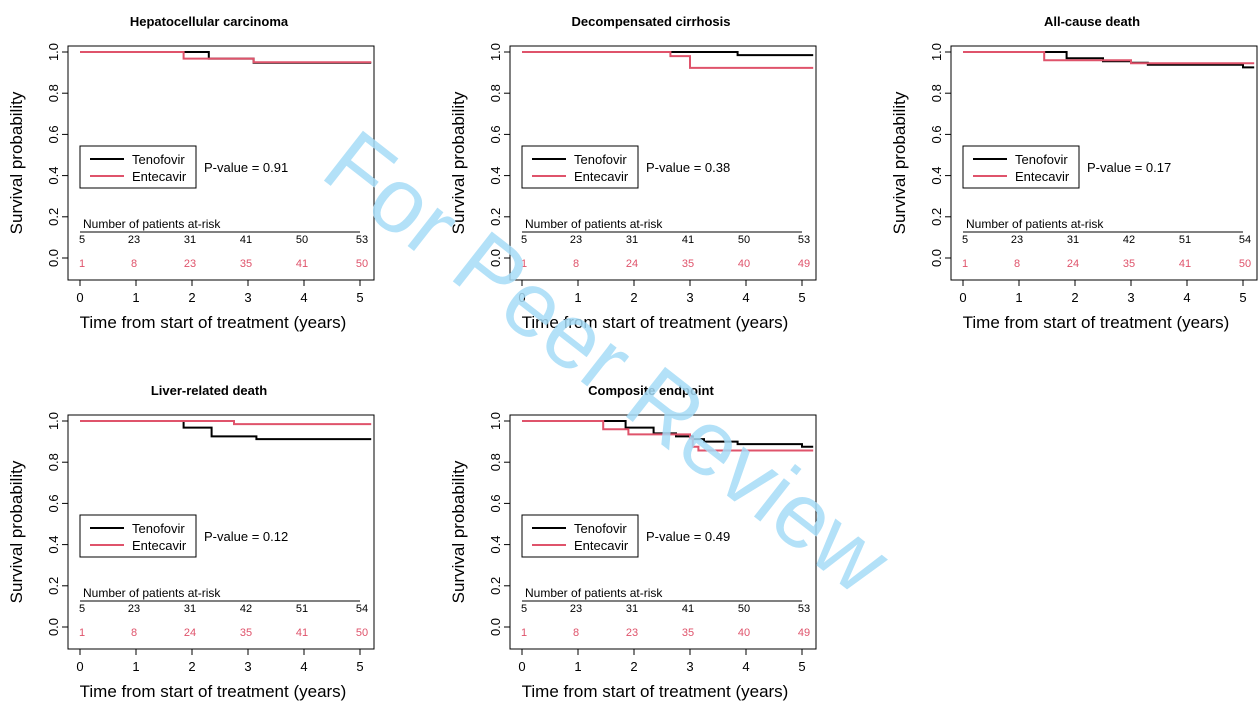  I want to click on risk-count-entecavir: 1, so click(82, 633).